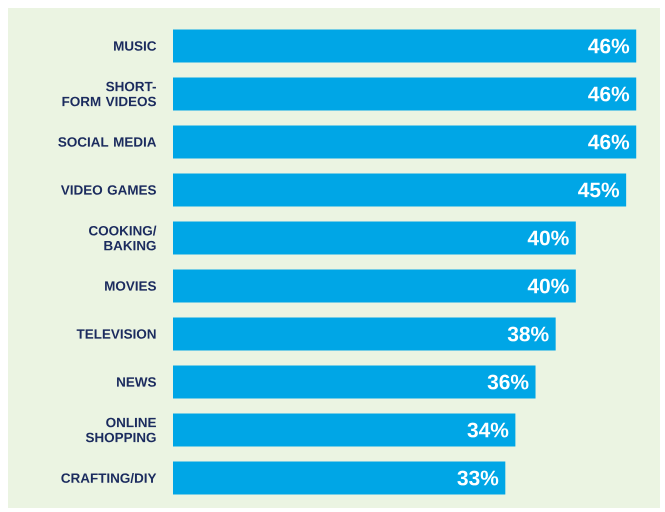 Image resolution: width=665 pixels, height=512 pixels. Describe the element at coordinates (108, 190) in the screenshot. I see `y-tick-label: VIDEO GAMES` at that location.